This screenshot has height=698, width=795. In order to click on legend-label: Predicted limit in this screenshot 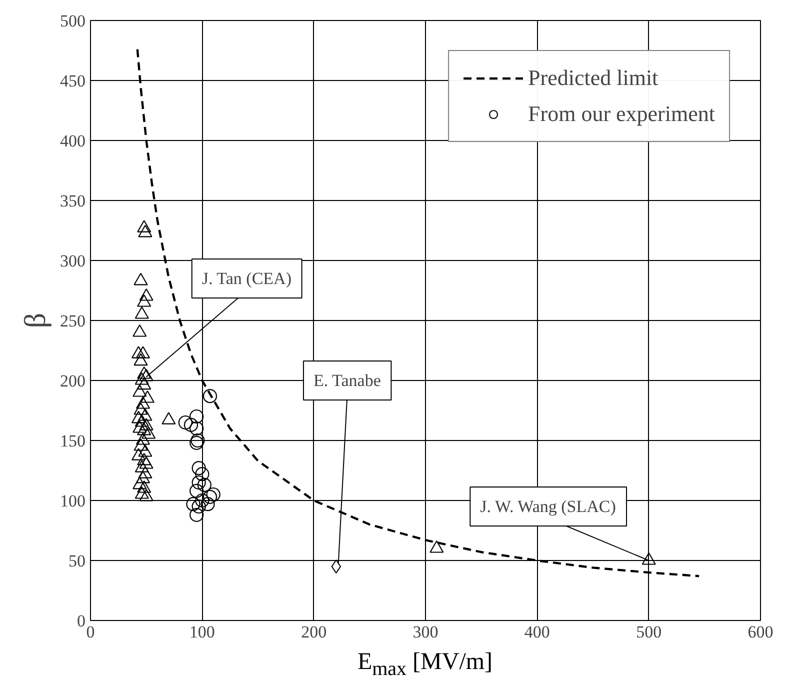, I will do `click(593, 78)`.